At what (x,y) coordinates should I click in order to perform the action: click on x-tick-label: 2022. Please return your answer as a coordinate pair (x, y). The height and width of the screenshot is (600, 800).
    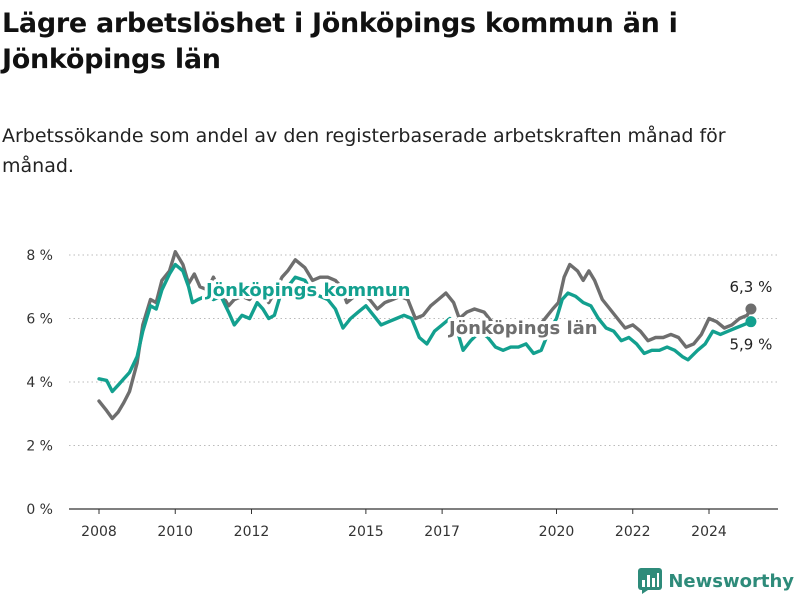
    Looking at the image, I should click on (633, 532).